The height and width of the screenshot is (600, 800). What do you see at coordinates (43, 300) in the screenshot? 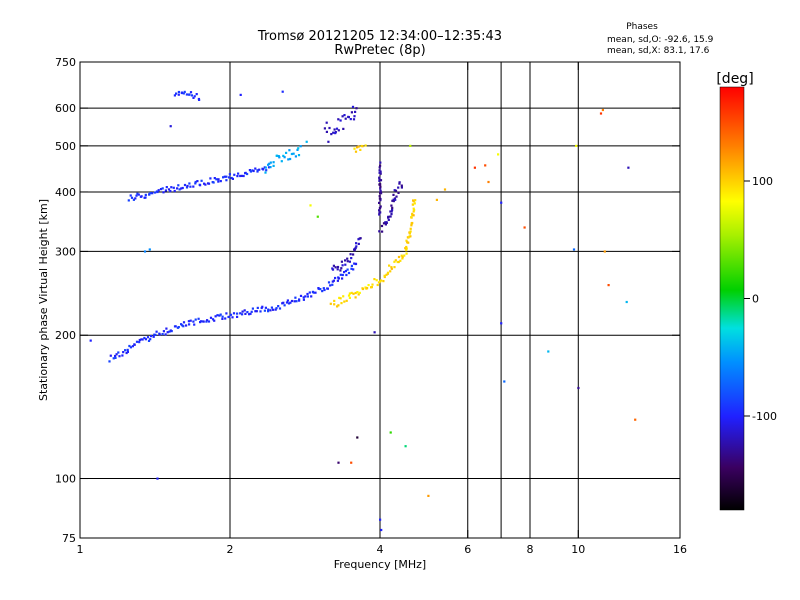
I see `y-axis-label: Stationary phase Virtual Height [km]` at bounding box center [43, 300].